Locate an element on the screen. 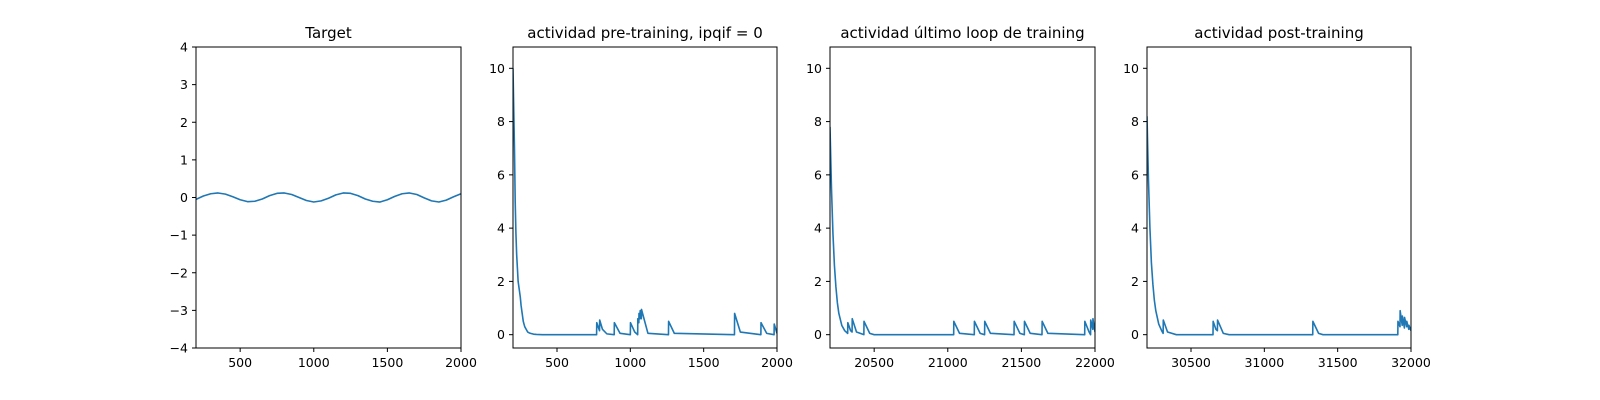 The width and height of the screenshot is (1600, 400). x-tick-label: 30500 is located at coordinates (1191, 362).